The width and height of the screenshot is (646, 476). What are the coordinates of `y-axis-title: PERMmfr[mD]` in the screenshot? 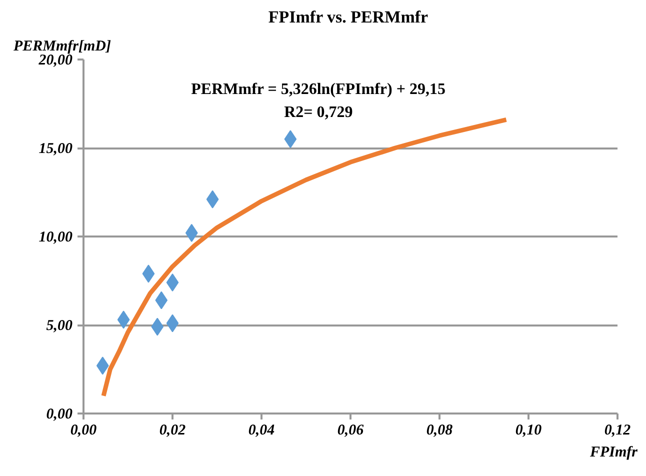 It's located at (63, 46).